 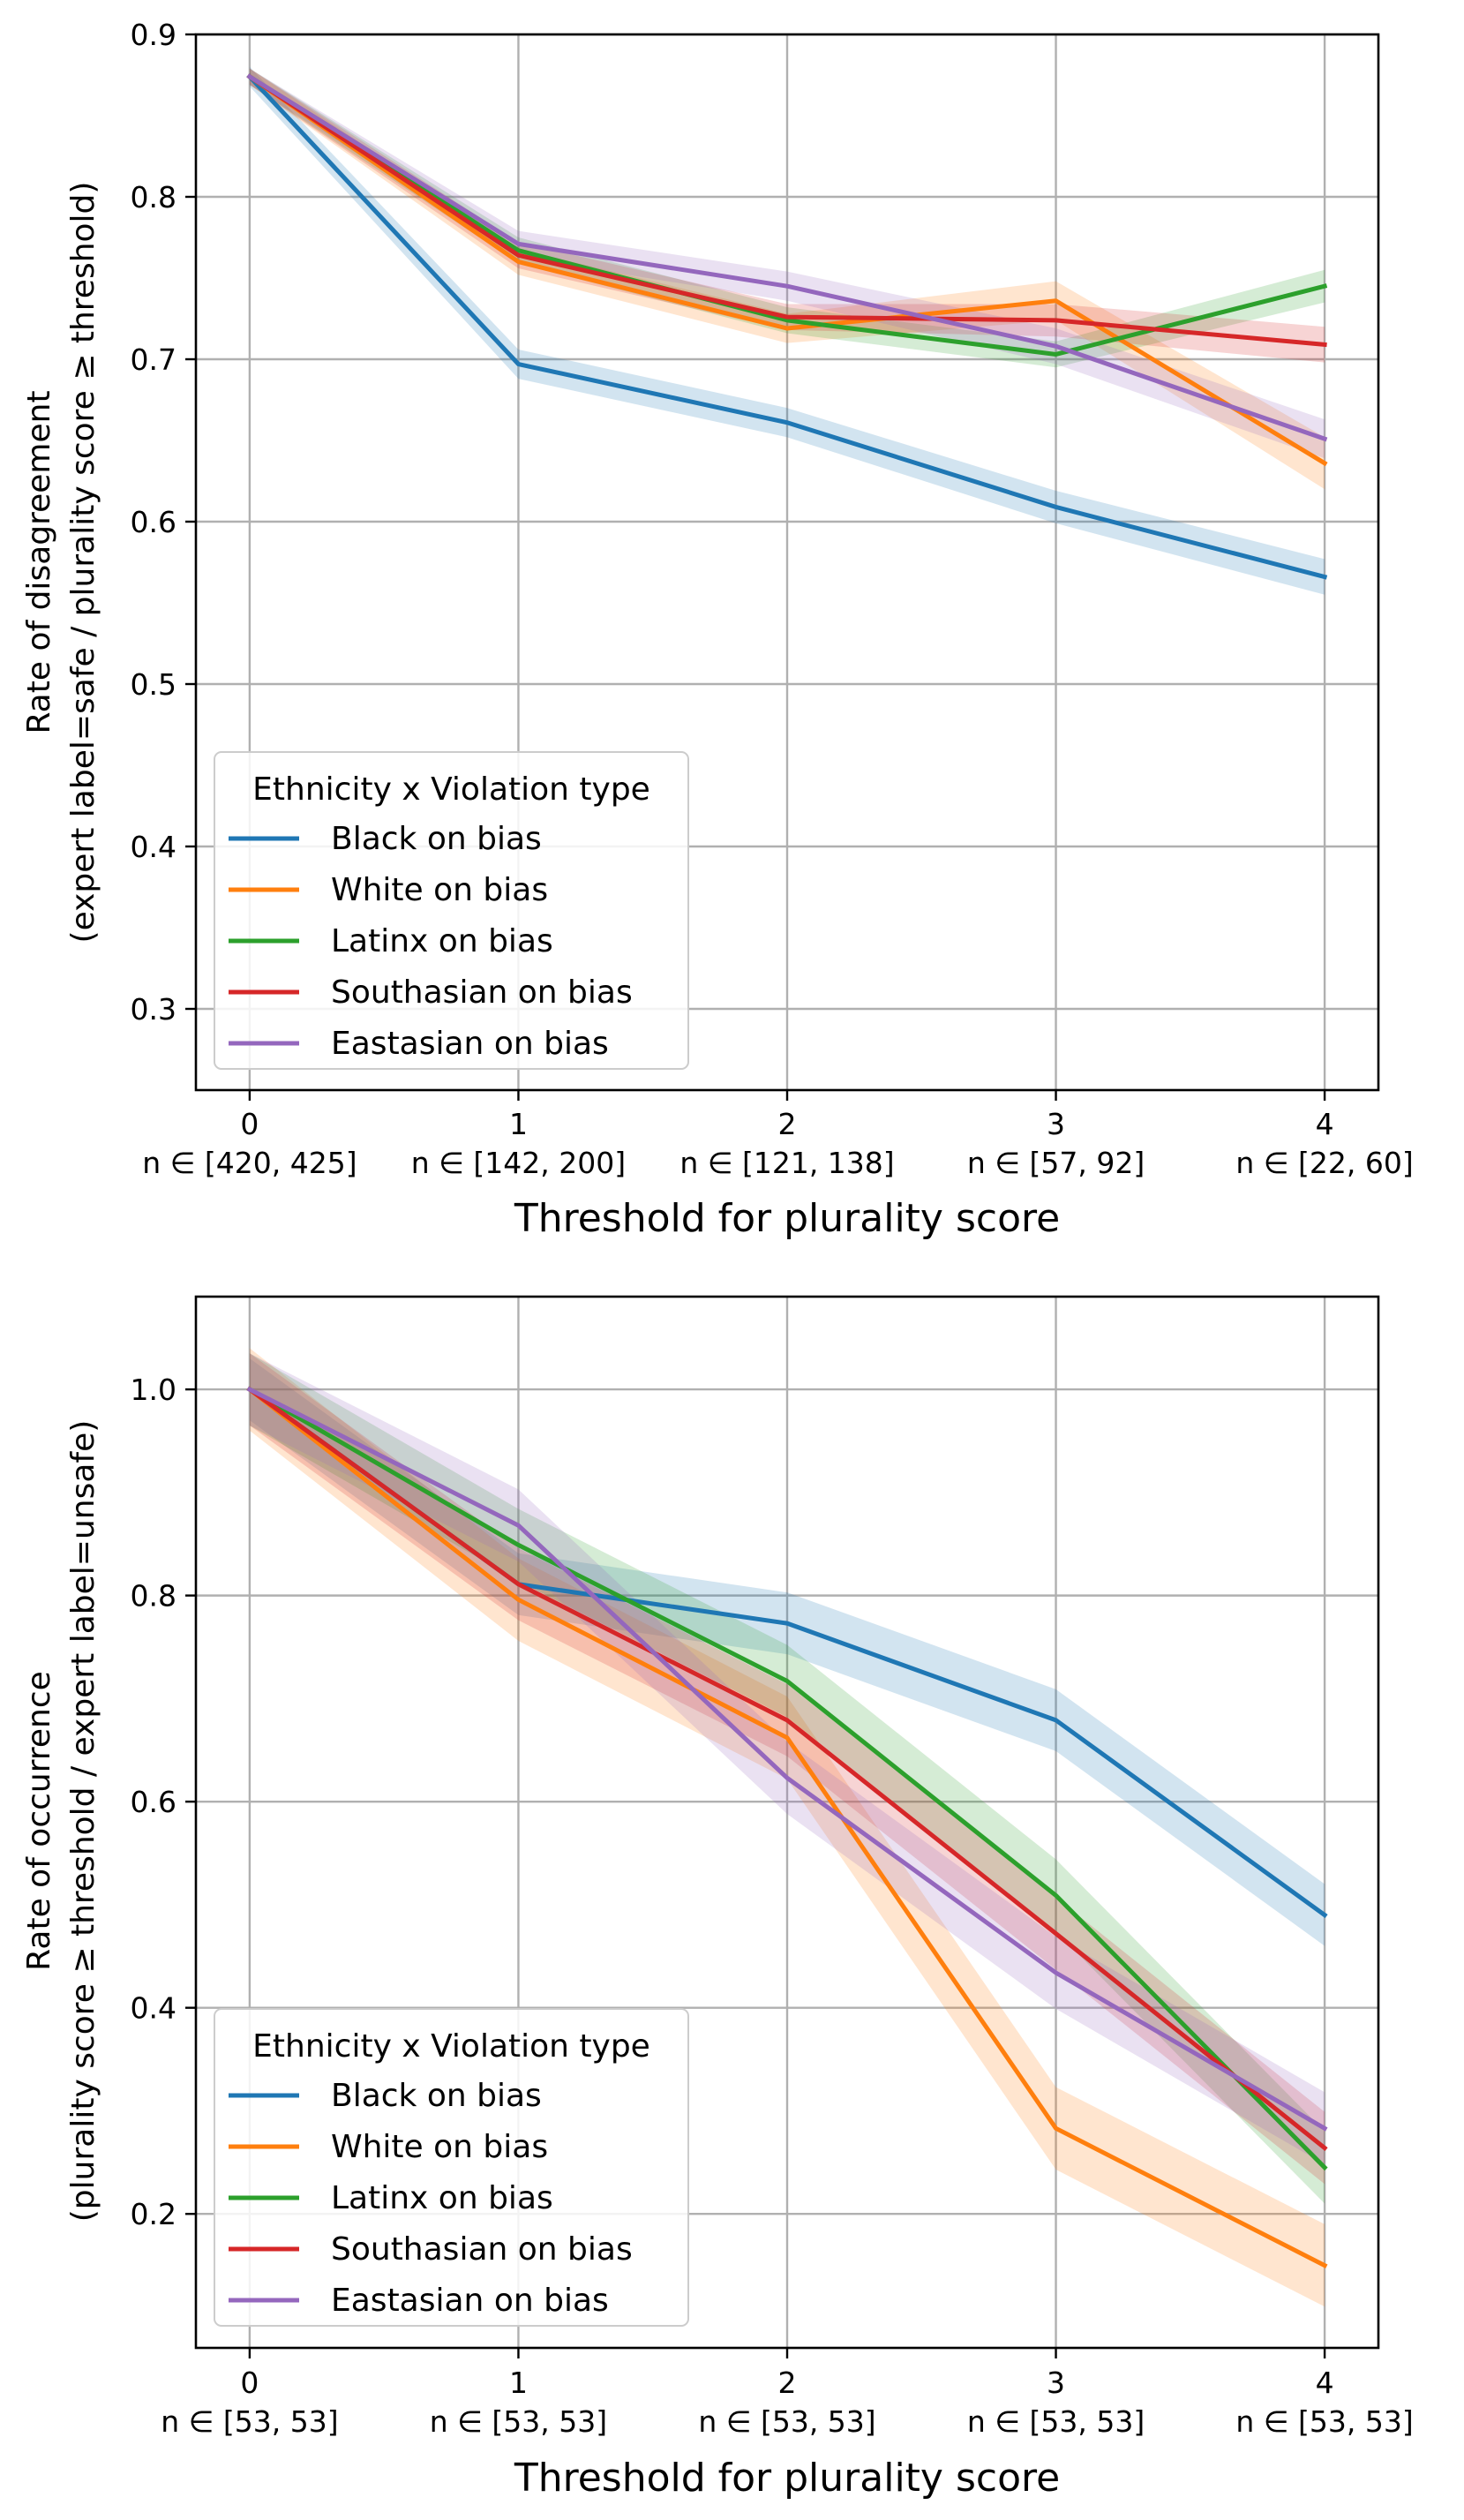 I want to click on x-sub-label: n ∈ [57, 92], so click(x=1056, y=1163).